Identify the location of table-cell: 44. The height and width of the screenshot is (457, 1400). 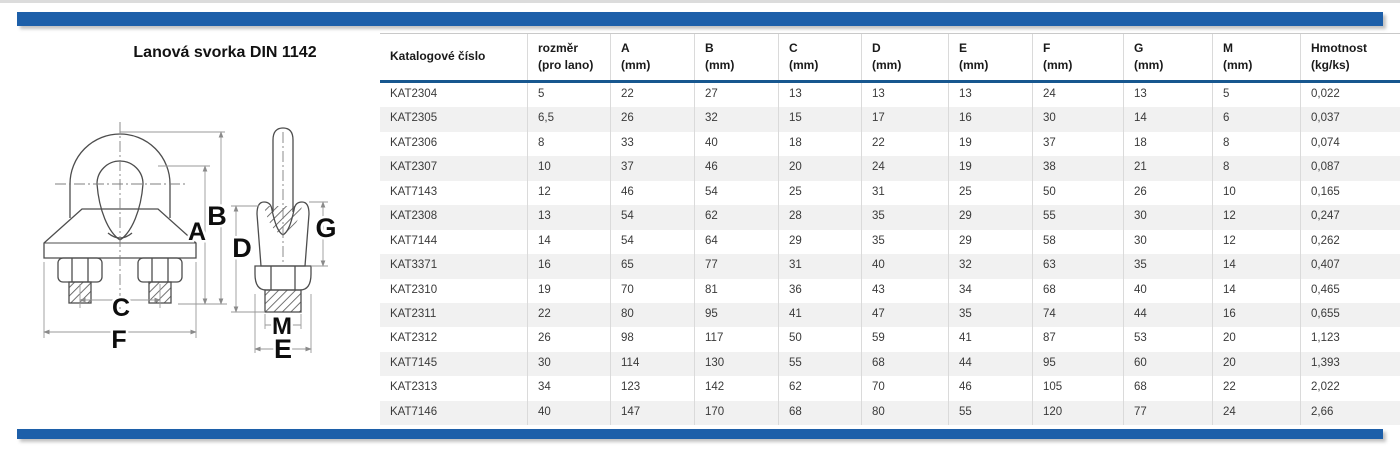
(990, 364).